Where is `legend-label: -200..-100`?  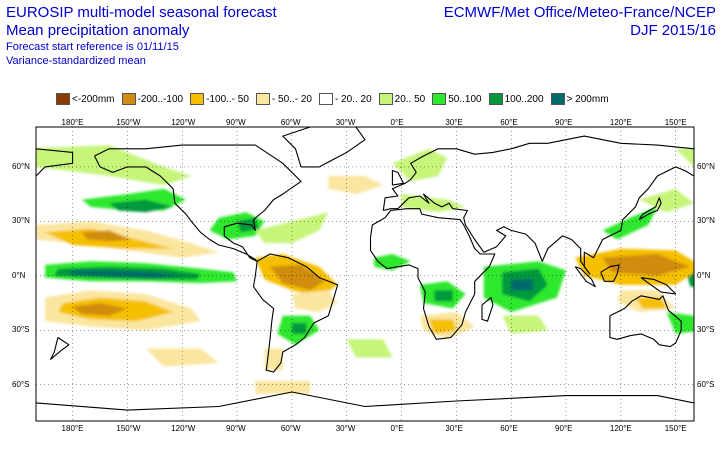
legend-label: -200..-100 is located at coordinates (160, 99).